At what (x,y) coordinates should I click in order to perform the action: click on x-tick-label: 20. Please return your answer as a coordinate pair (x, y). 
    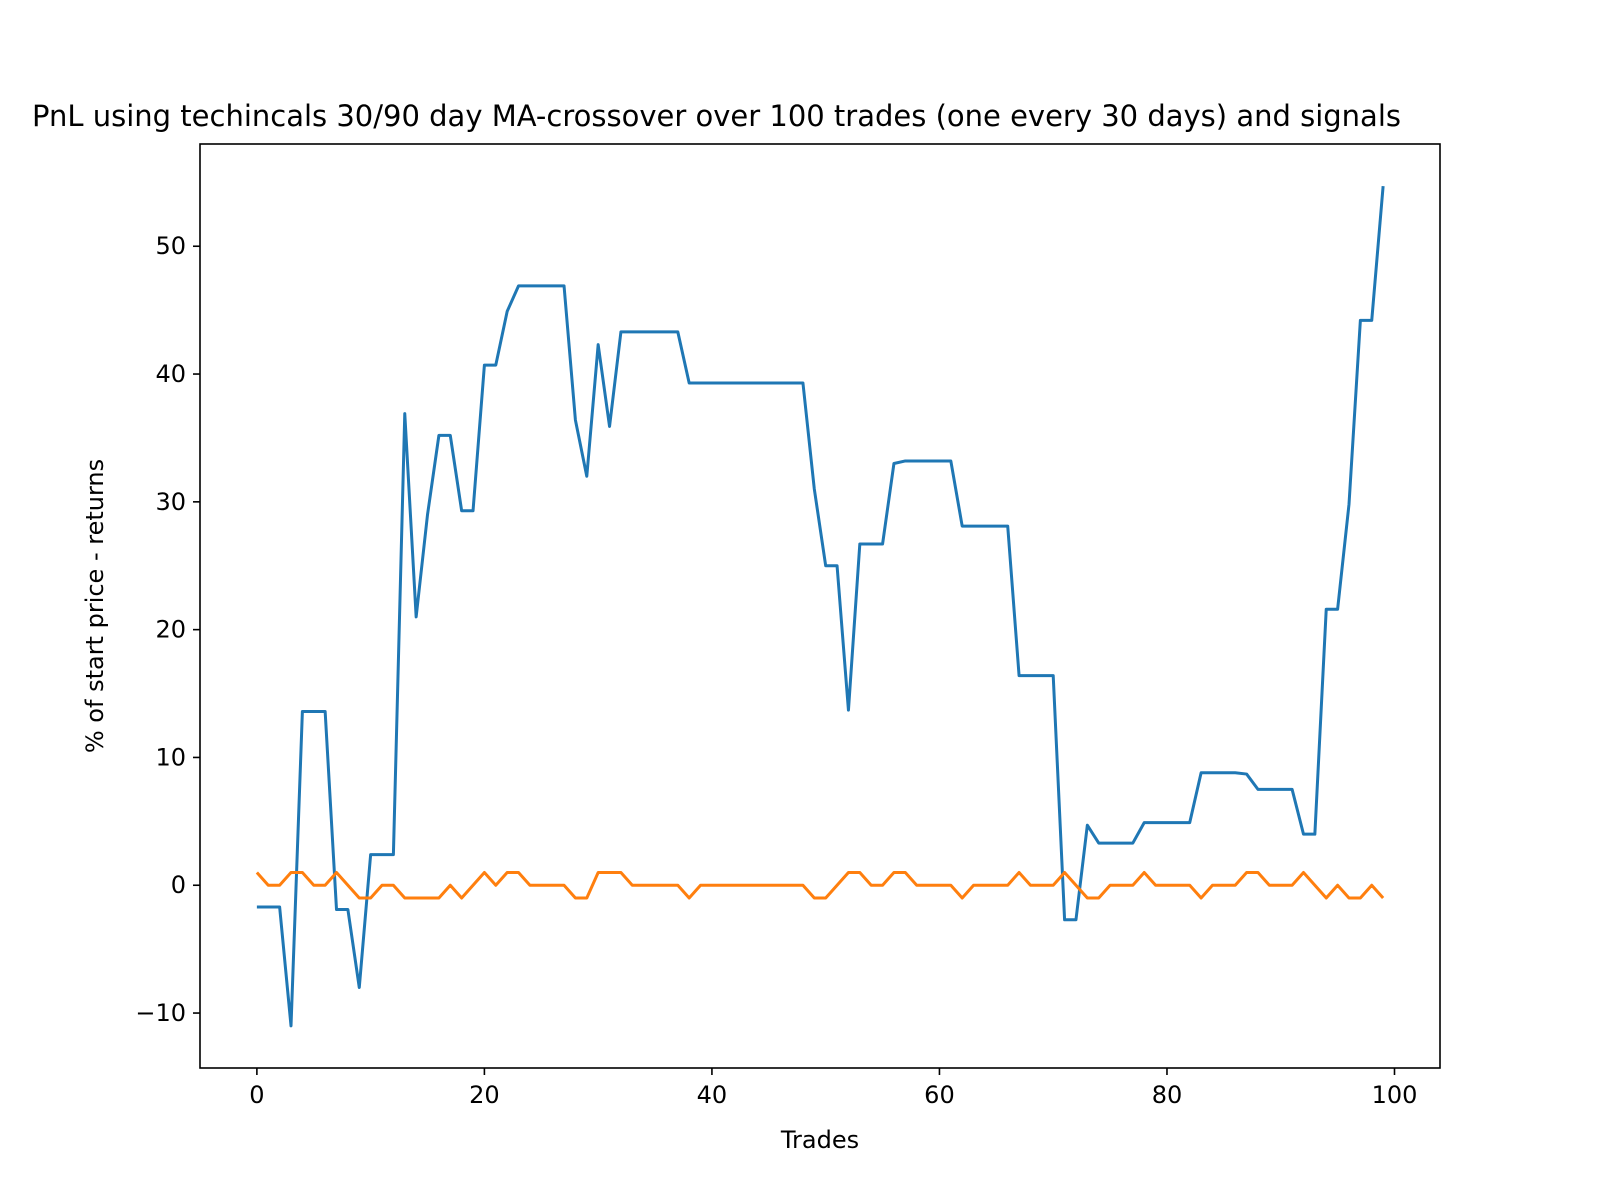
    Looking at the image, I should click on (484, 1095).